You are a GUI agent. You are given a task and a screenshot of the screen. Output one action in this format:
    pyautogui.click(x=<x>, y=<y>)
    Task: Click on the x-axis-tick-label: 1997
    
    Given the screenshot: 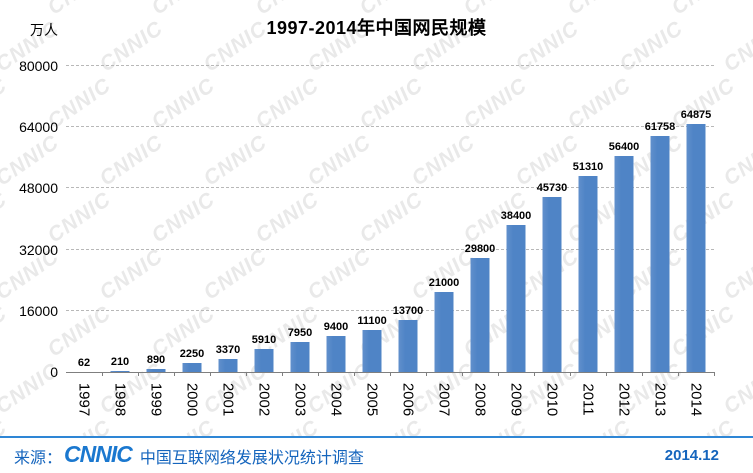 What is the action you would take?
    pyautogui.click(x=84, y=399)
    